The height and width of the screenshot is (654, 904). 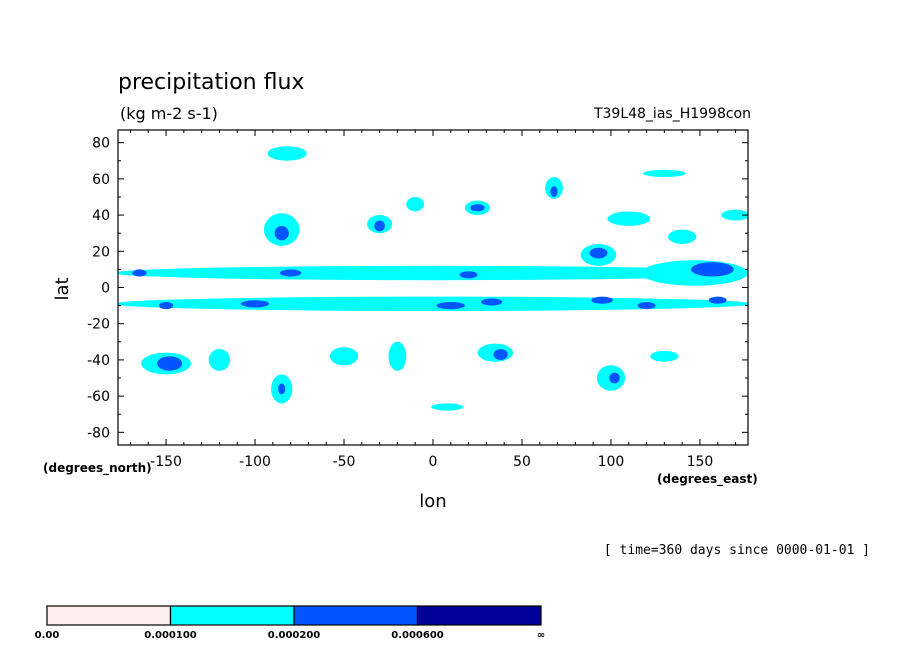 I want to click on chart-title: precipitation flux, so click(x=211, y=82).